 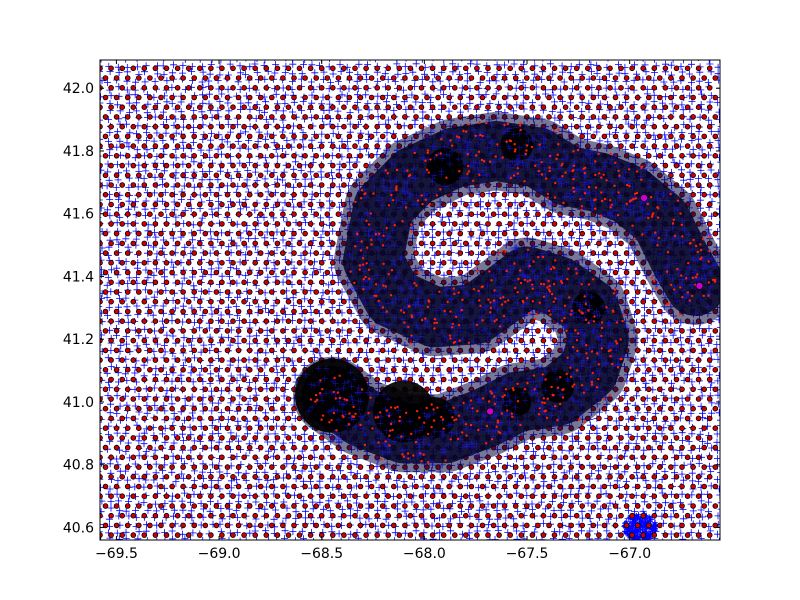 I want to click on y-tick-label: 42.0, so click(x=78, y=89).